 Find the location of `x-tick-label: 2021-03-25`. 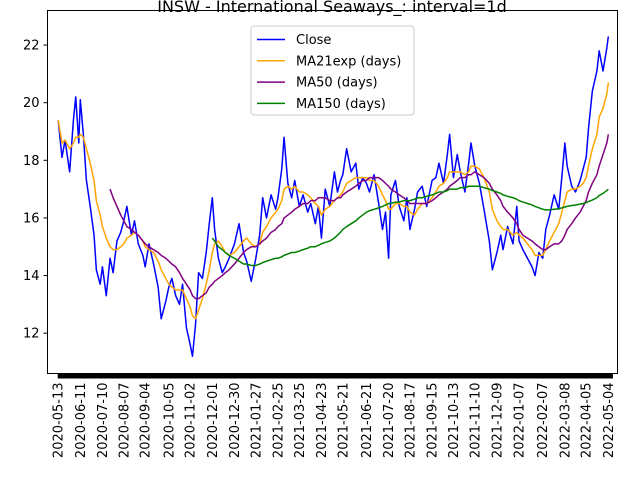

x-tick-label: 2021-03-25 is located at coordinates (300, 421).